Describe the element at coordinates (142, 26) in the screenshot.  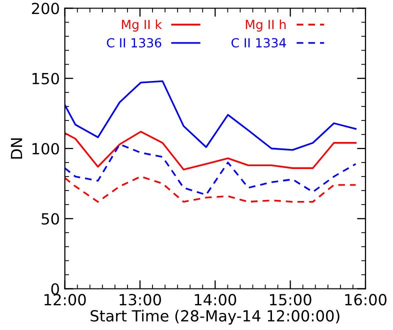
I see `legend-label: Mg II k` at that location.